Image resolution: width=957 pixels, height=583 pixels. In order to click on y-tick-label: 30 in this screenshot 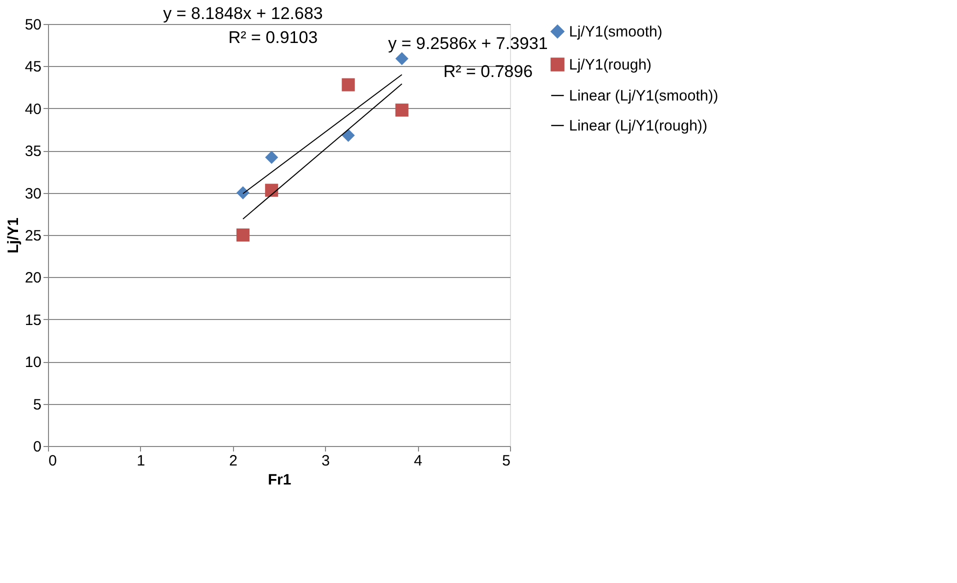, I will do `click(33, 193)`.